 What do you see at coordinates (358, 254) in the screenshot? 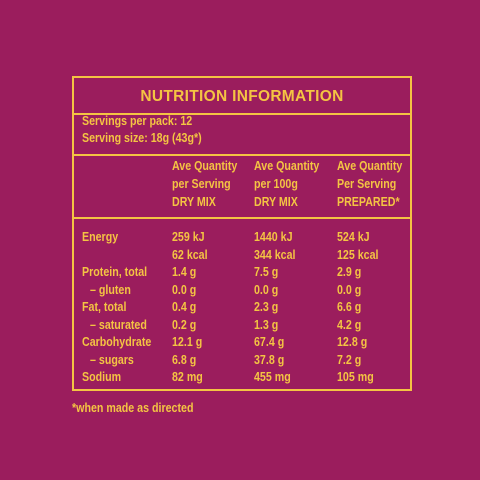
I see `cell-value: 125 kcal` at bounding box center [358, 254].